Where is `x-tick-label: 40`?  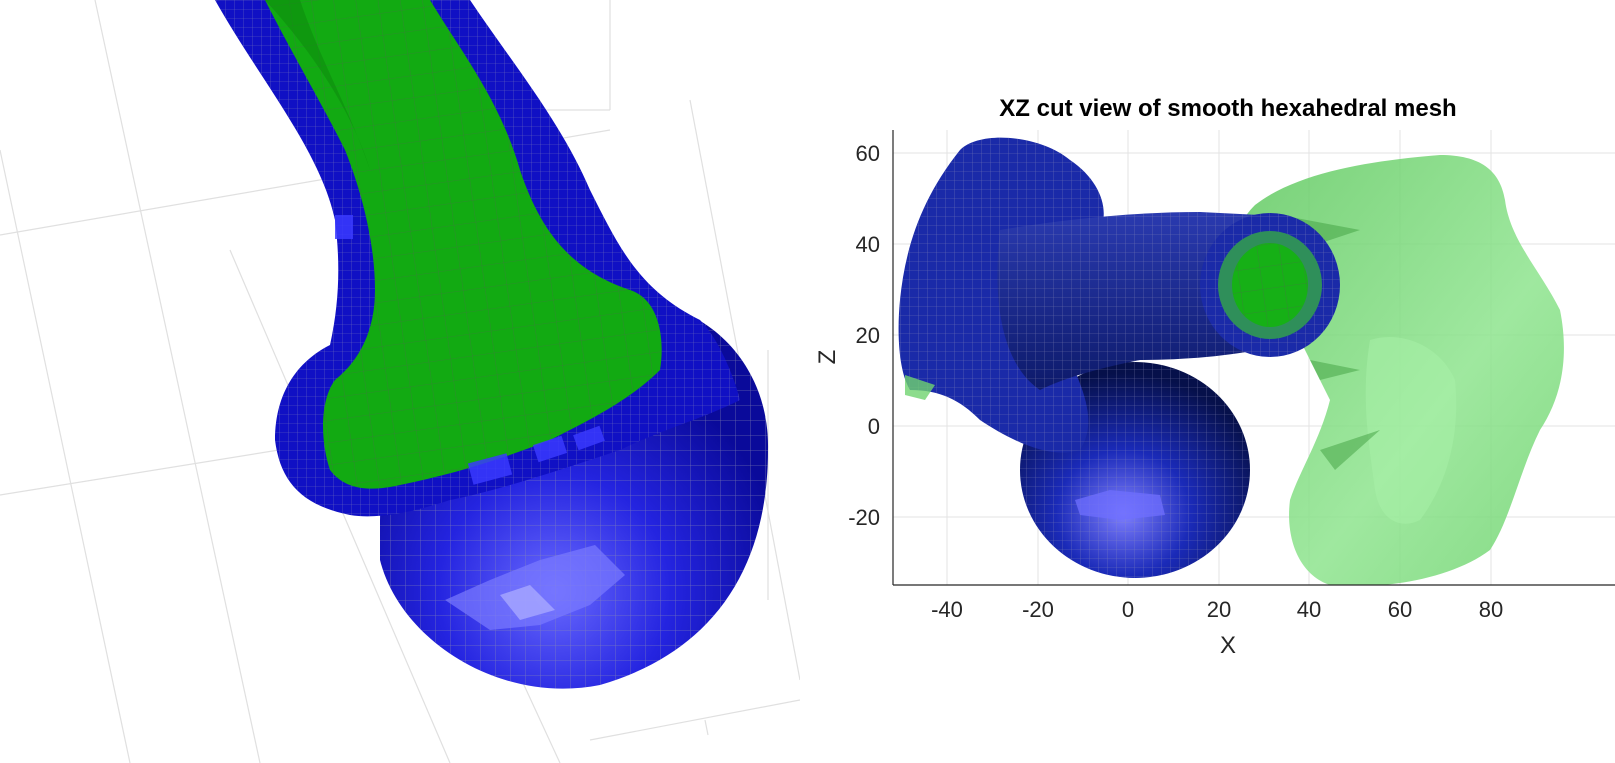 x-tick-label: 40 is located at coordinates (1309, 609).